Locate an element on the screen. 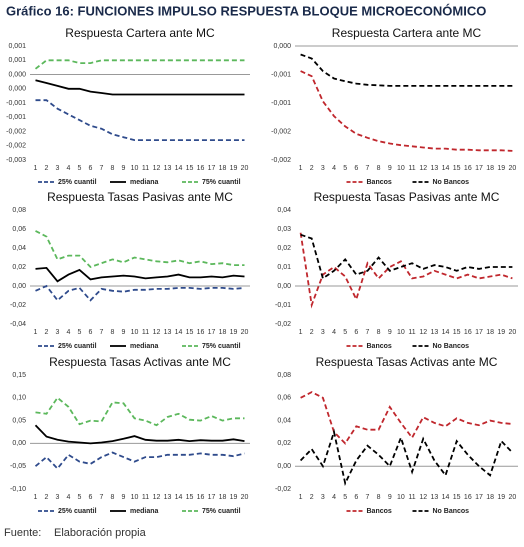  y-tick-label: 0,03 is located at coordinates (284, 229).